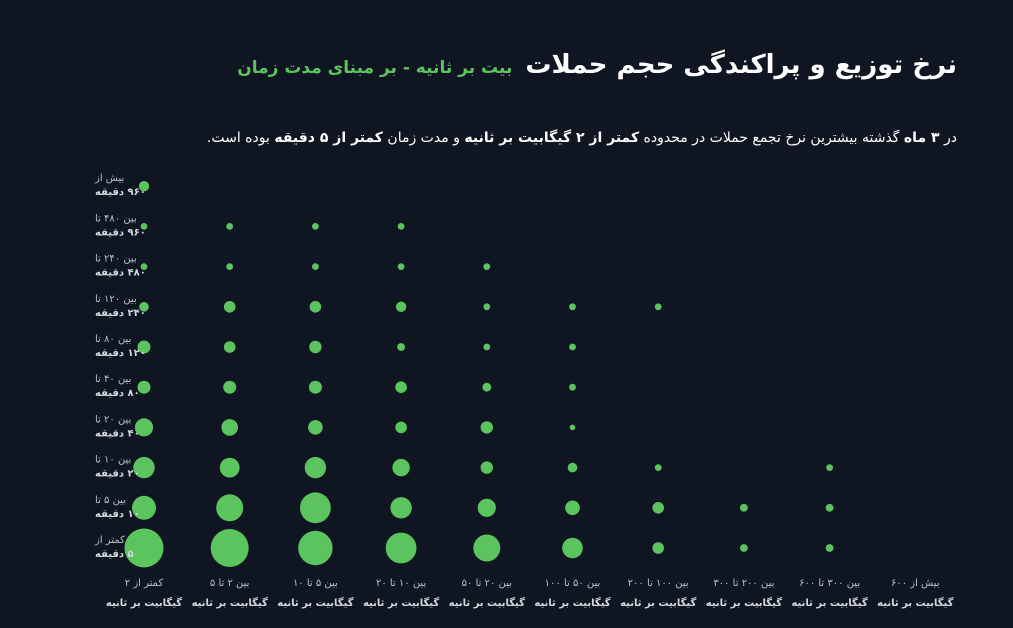  Describe the element at coordinates (423, 138) in the screenshot. I see `subtitle-part: و مدت زمان` at that location.